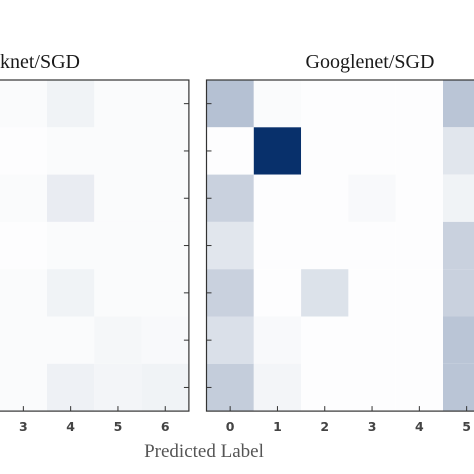  What do you see at coordinates (230, 426) in the screenshot?
I see `x-tick-label: 0` at bounding box center [230, 426].